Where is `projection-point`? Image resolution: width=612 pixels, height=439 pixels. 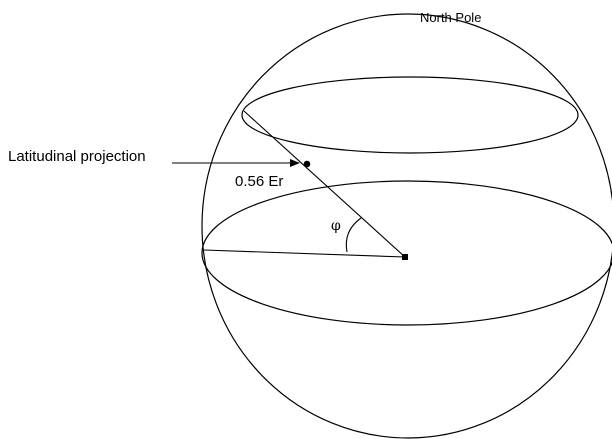 projection-point is located at coordinates (307, 164).